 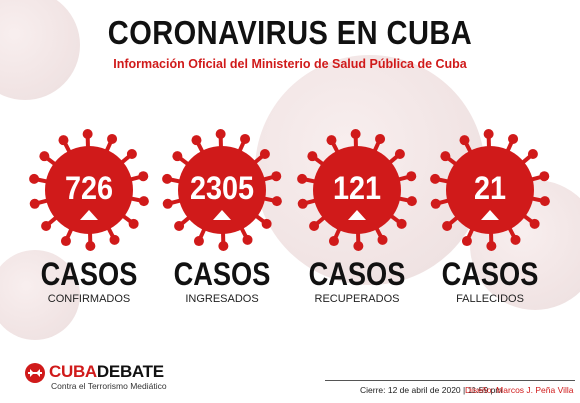 I want to click on stat-card-confirmados: 726 CASOS CONFIRMADOS, so click(x=89, y=224).